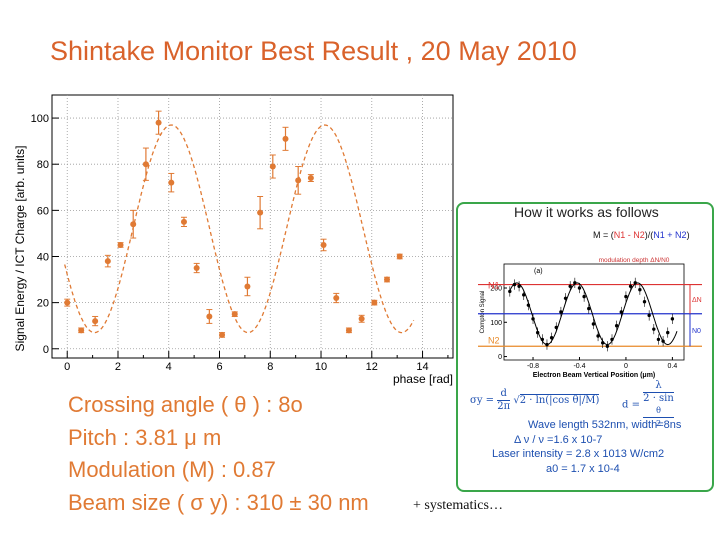 The image size is (720, 540). I want to click on sigma-fraction: d 2π, so click(504, 400).